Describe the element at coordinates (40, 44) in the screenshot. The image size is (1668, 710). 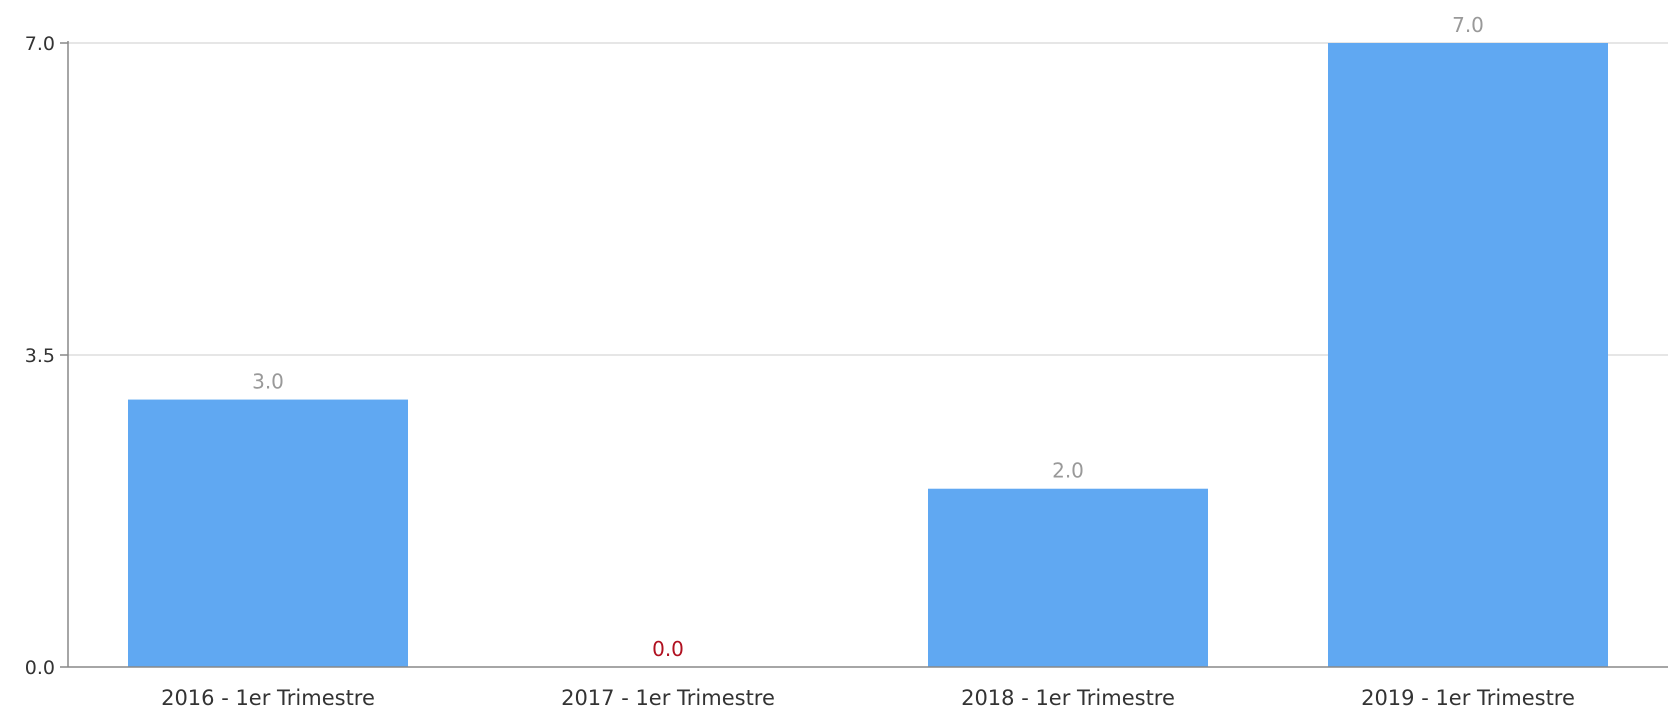
I see `y-tick-label: 7.0` at that location.